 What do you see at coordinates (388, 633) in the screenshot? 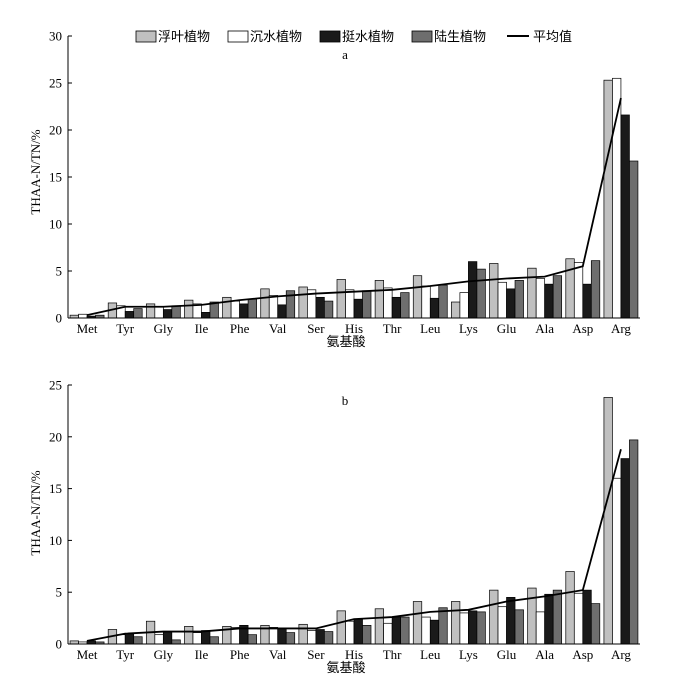
I see `panel-b-bar-thr-s1` at bounding box center [388, 633].